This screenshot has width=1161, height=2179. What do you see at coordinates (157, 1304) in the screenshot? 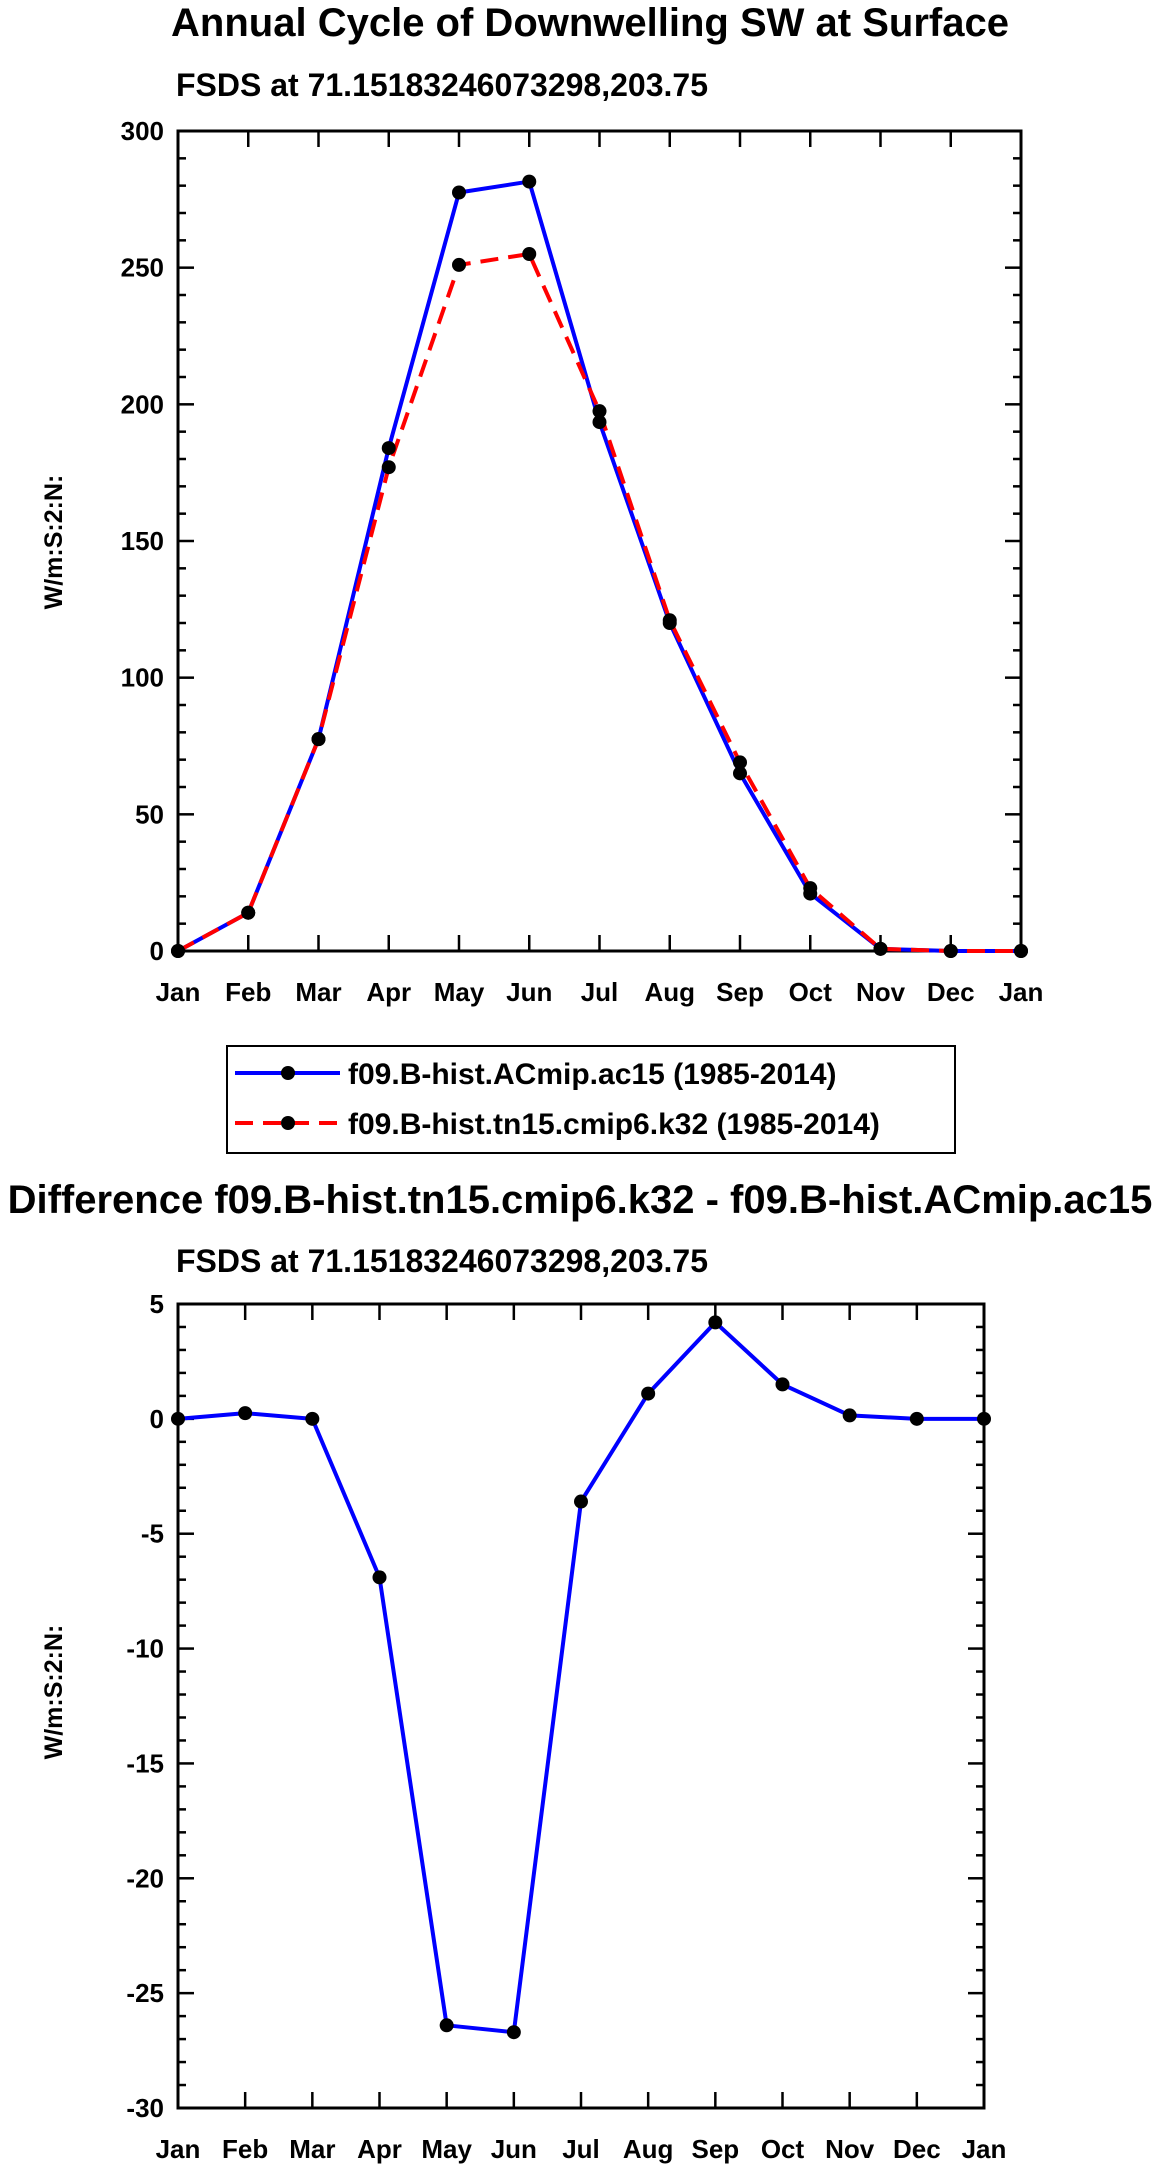
I see `bottom-ytick-label: 5` at bounding box center [157, 1304].